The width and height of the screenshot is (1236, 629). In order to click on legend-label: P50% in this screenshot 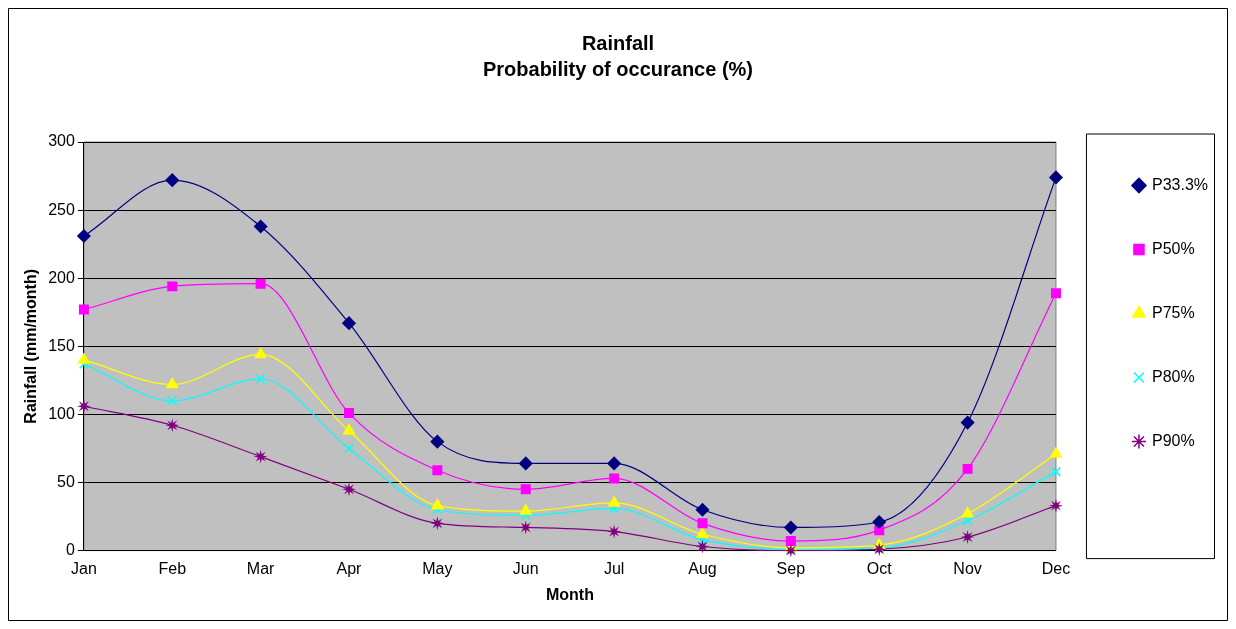, I will do `click(1173, 248)`.